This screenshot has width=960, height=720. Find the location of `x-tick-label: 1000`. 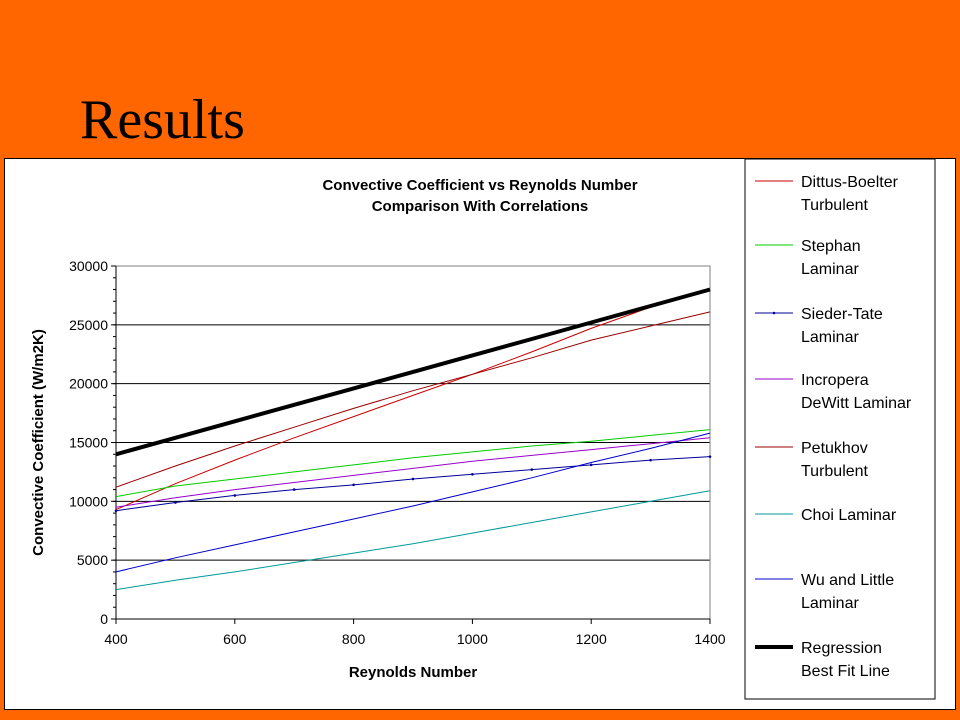

x-tick-label: 1000 is located at coordinates (472, 639).